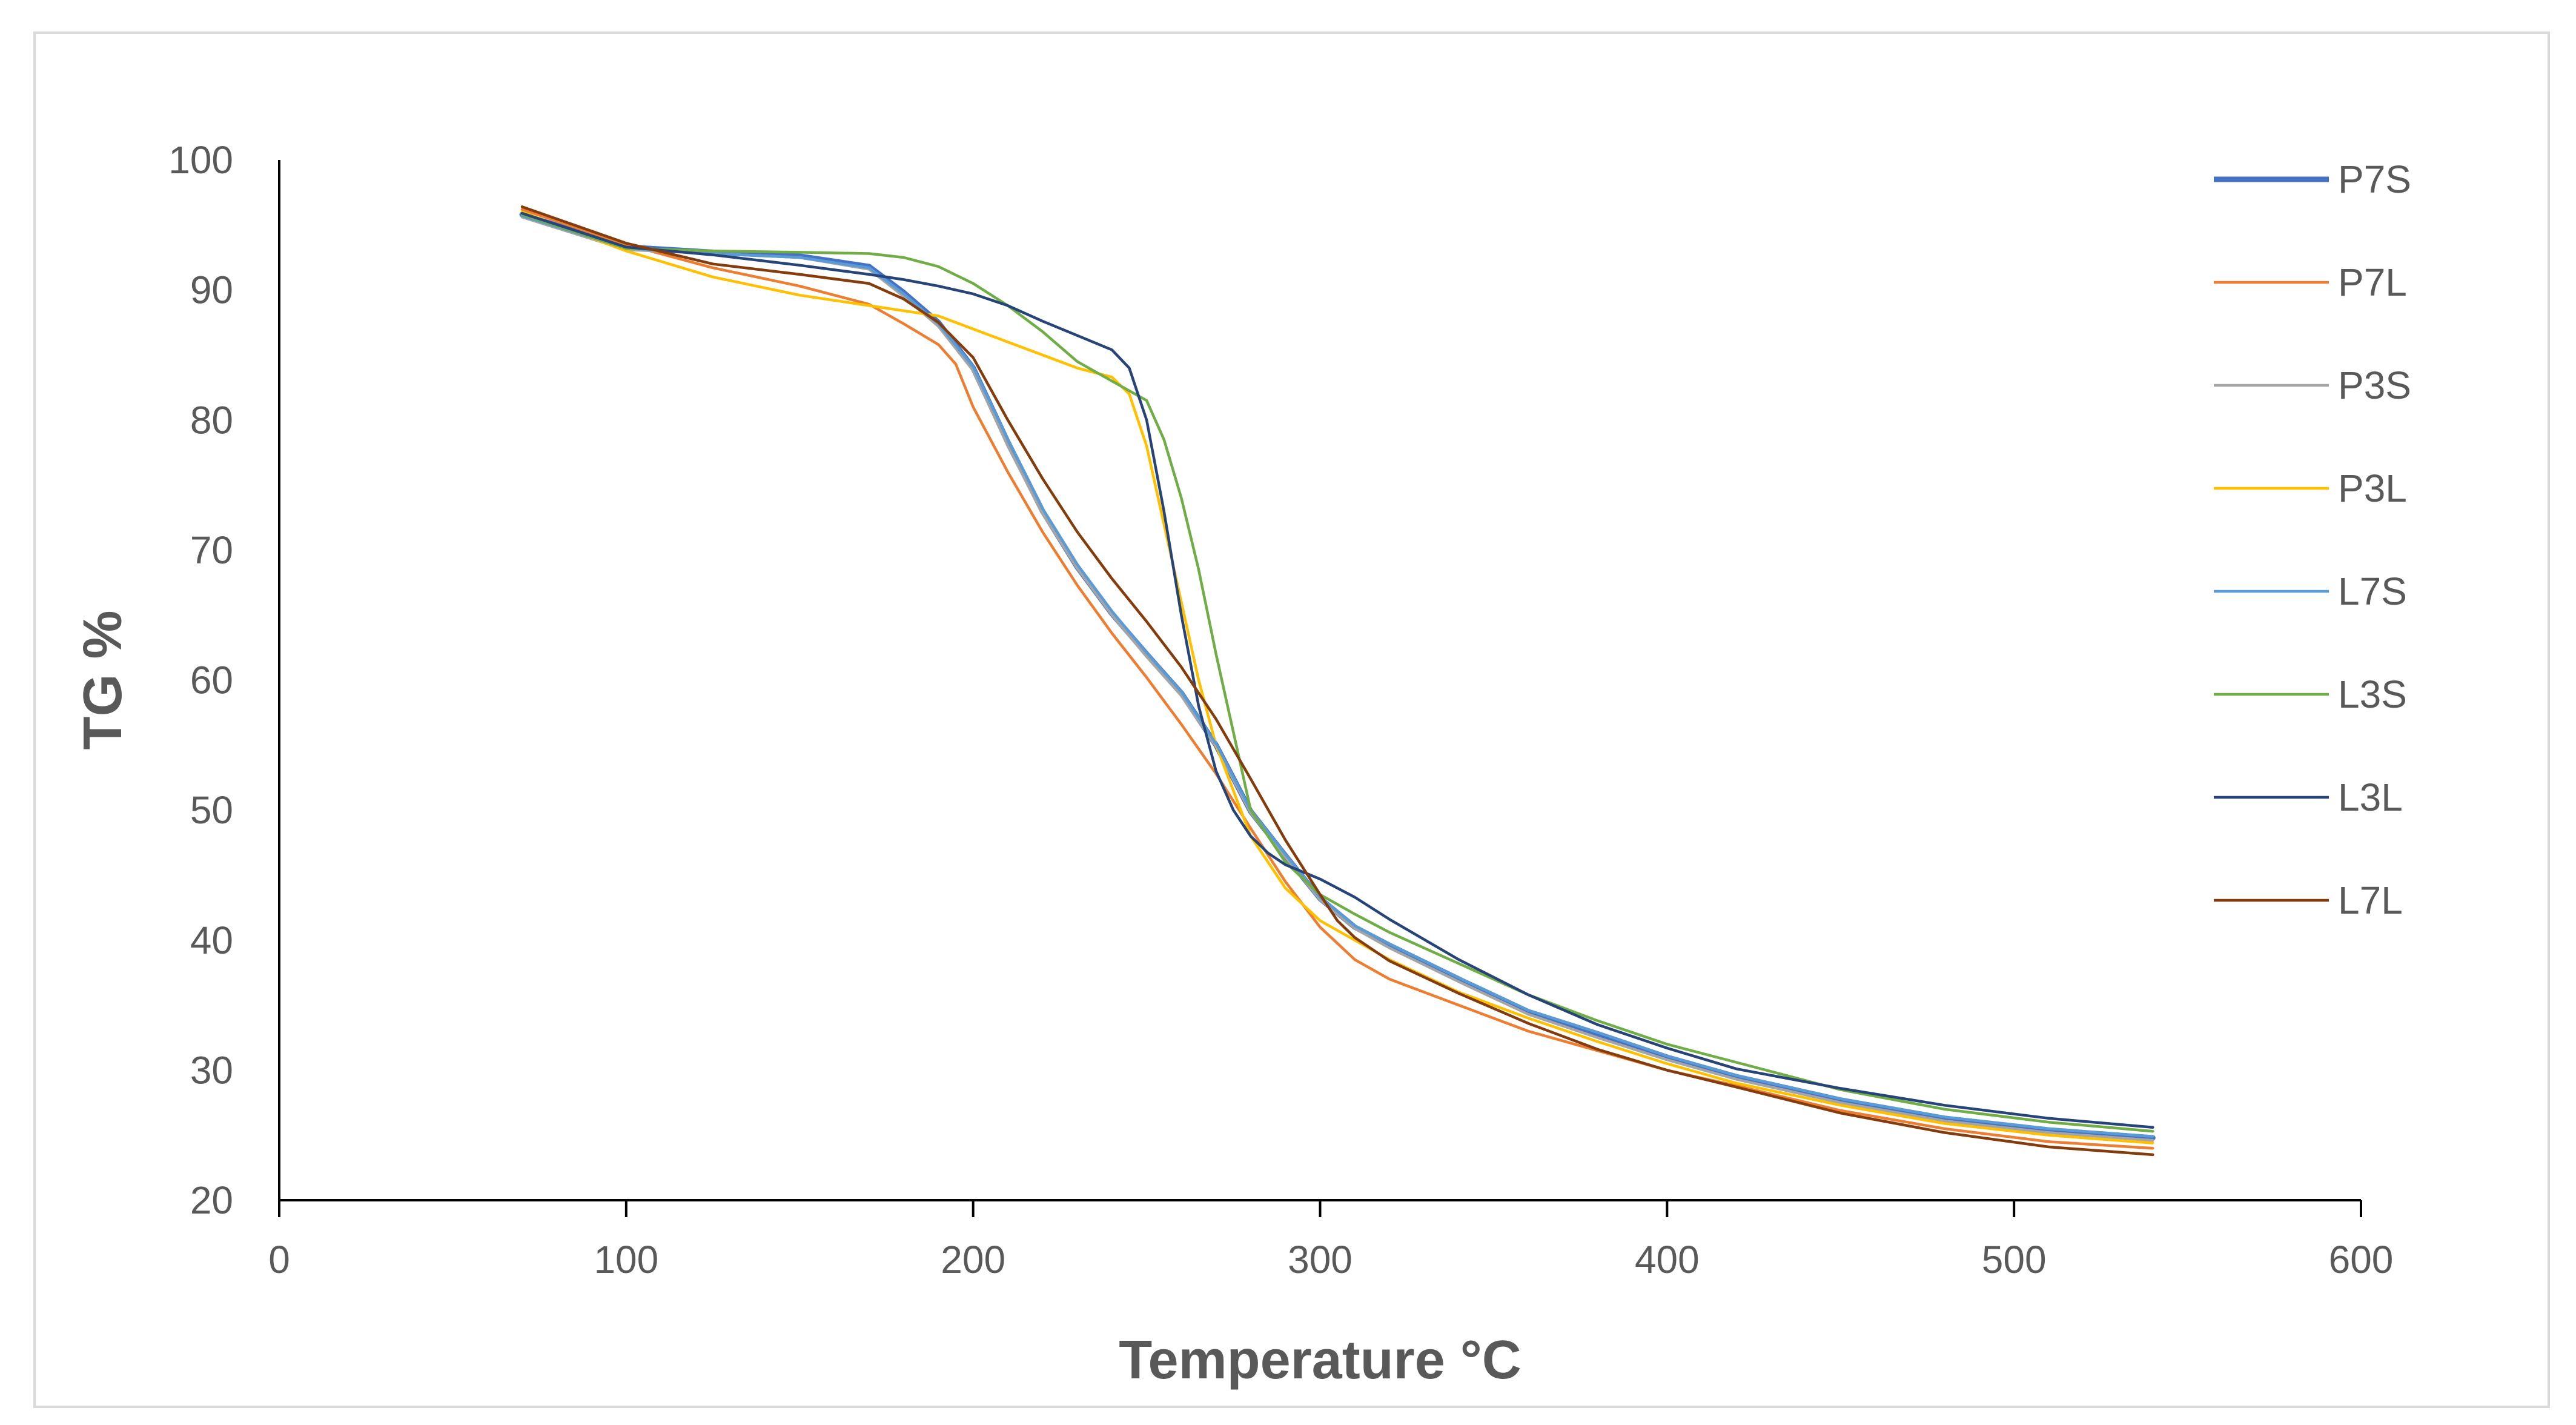 The height and width of the screenshot is (1425, 2576). What do you see at coordinates (211, 550) in the screenshot?
I see `y-tick-label: 70` at bounding box center [211, 550].